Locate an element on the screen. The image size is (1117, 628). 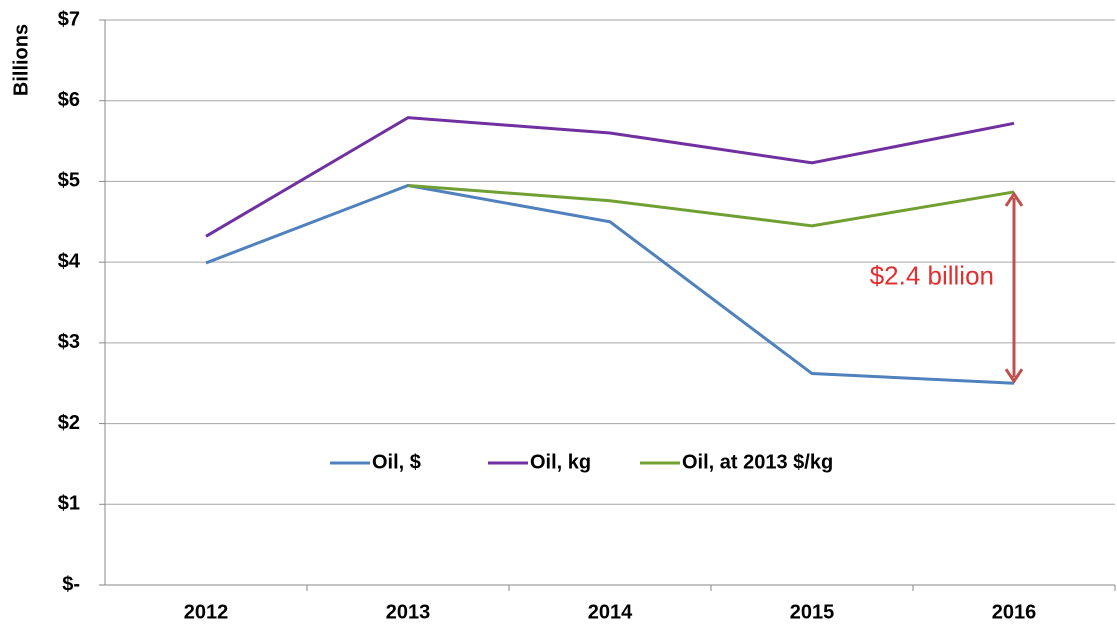
y-tick-label: $2 is located at coordinates (69, 423).